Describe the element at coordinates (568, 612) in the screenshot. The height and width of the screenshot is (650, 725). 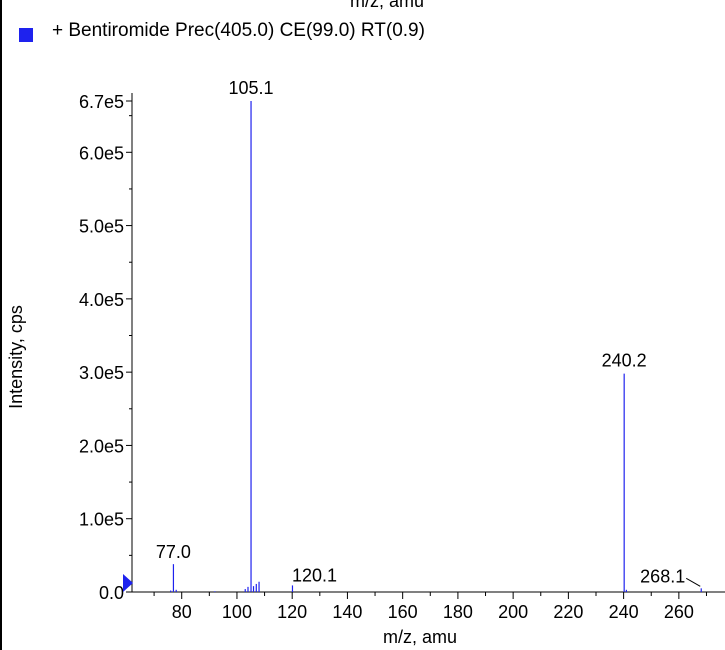
I see `x-tick-label: 220` at that location.